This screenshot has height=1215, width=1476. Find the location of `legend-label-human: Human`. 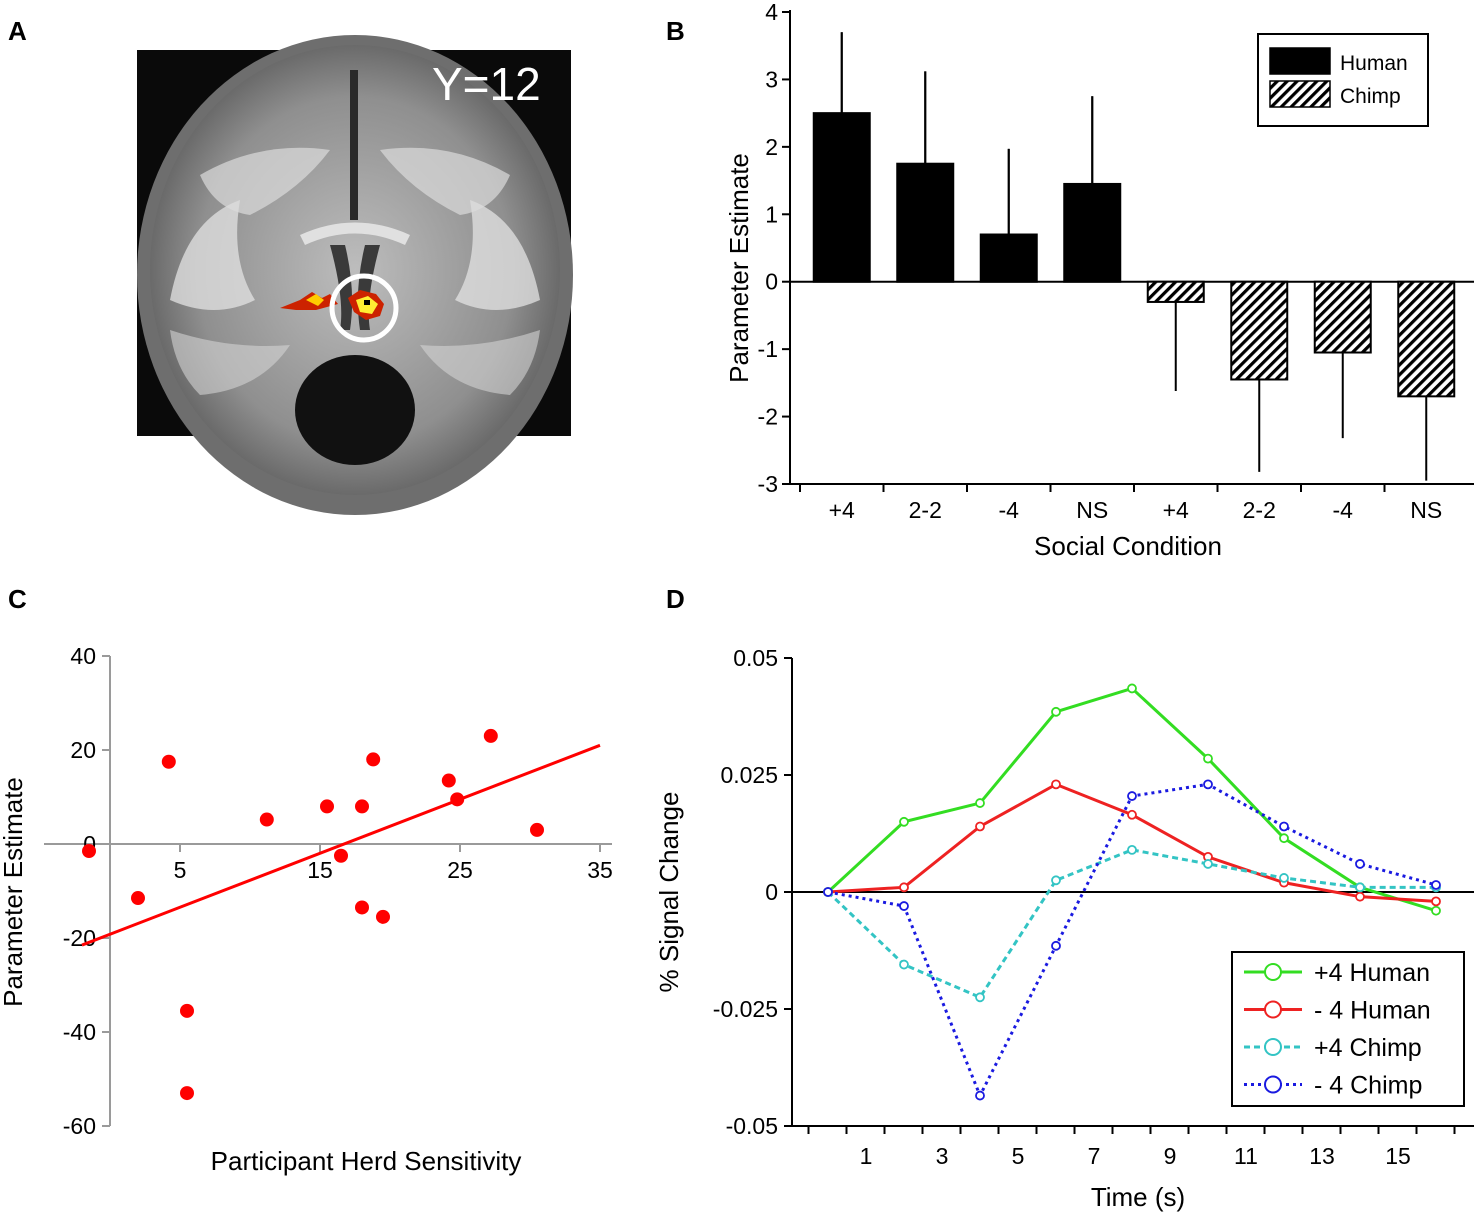

legend-label-human: Human is located at coordinates (1374, 63).